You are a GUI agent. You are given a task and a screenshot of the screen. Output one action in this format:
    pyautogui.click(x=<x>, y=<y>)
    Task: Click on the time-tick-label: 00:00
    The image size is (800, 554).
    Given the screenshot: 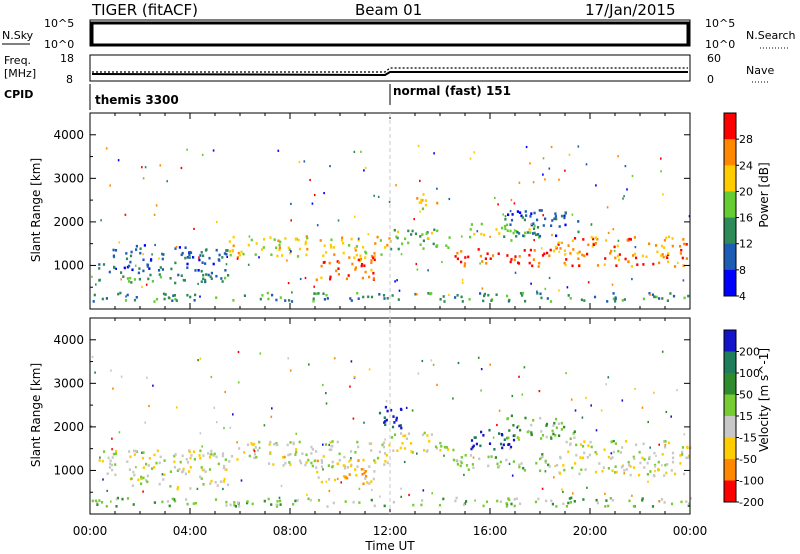 What is the action you would take?
    pyautogui.click(x=90, y=531)
    